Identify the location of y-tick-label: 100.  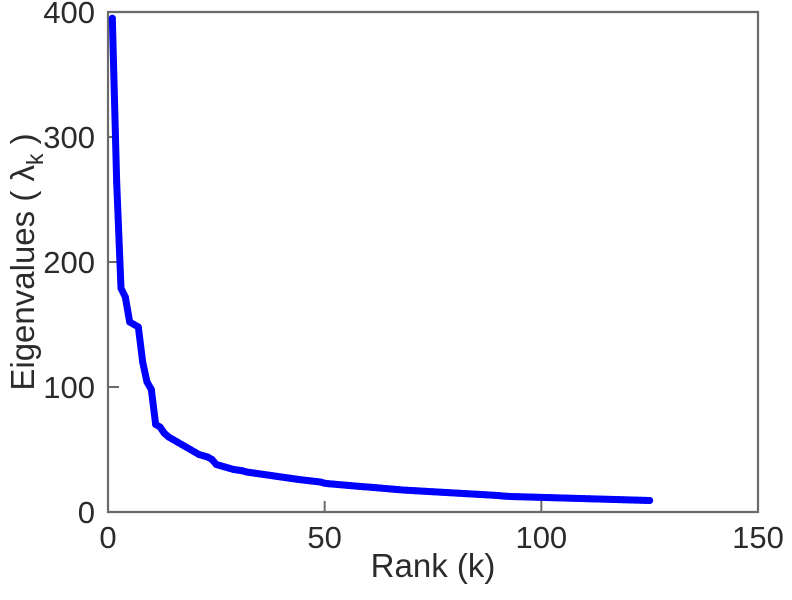
(69, 387).